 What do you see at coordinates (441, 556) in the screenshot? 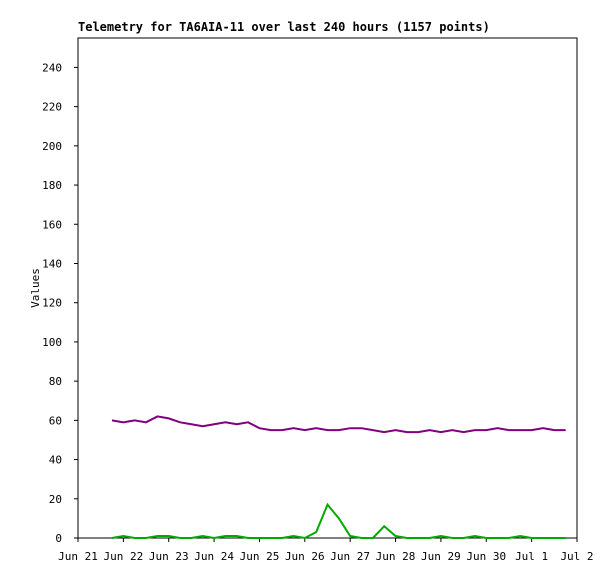
I see `x-tick-label: Jun 29` at bounding box center [441, 556].